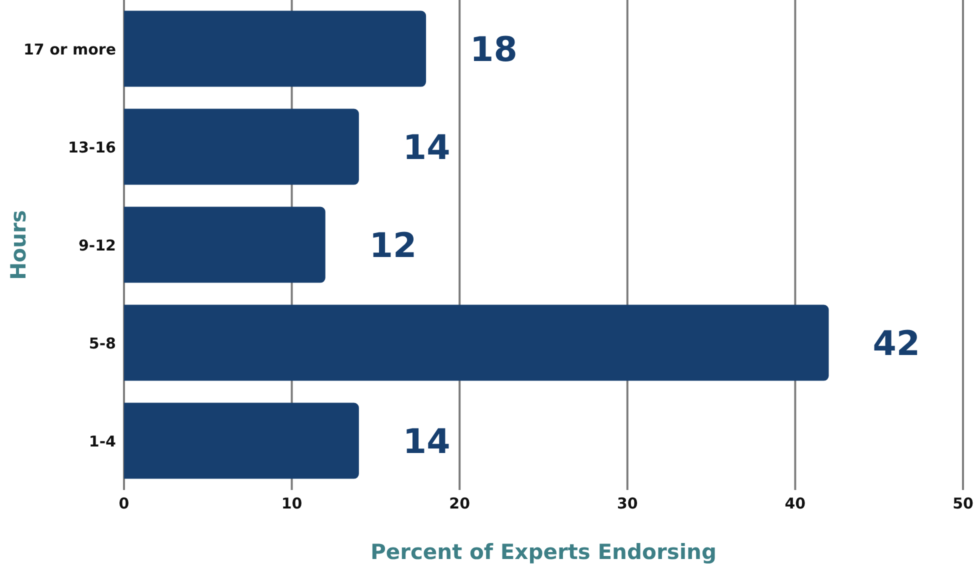 Image resolution: width=976 pixels, height=567 pixels. Describe the element at coordinates (393, 246) in the screenshot. I see `data-label: 12` at that location.